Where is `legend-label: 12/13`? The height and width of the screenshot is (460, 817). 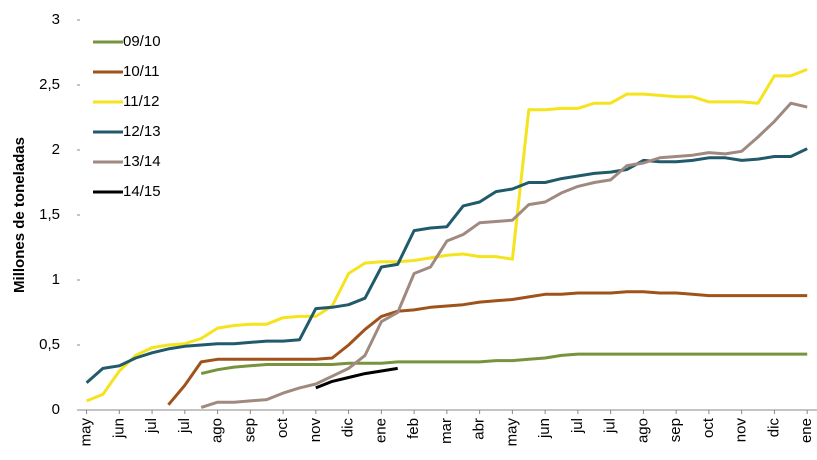
legend-label: 12/13 is located at coordinates (142, 131).